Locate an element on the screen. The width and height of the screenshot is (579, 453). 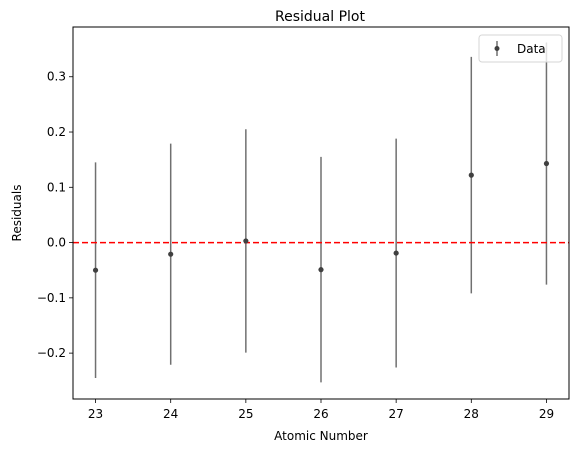
x-tick-label-26: 26 is located at coordinates (320, 414).